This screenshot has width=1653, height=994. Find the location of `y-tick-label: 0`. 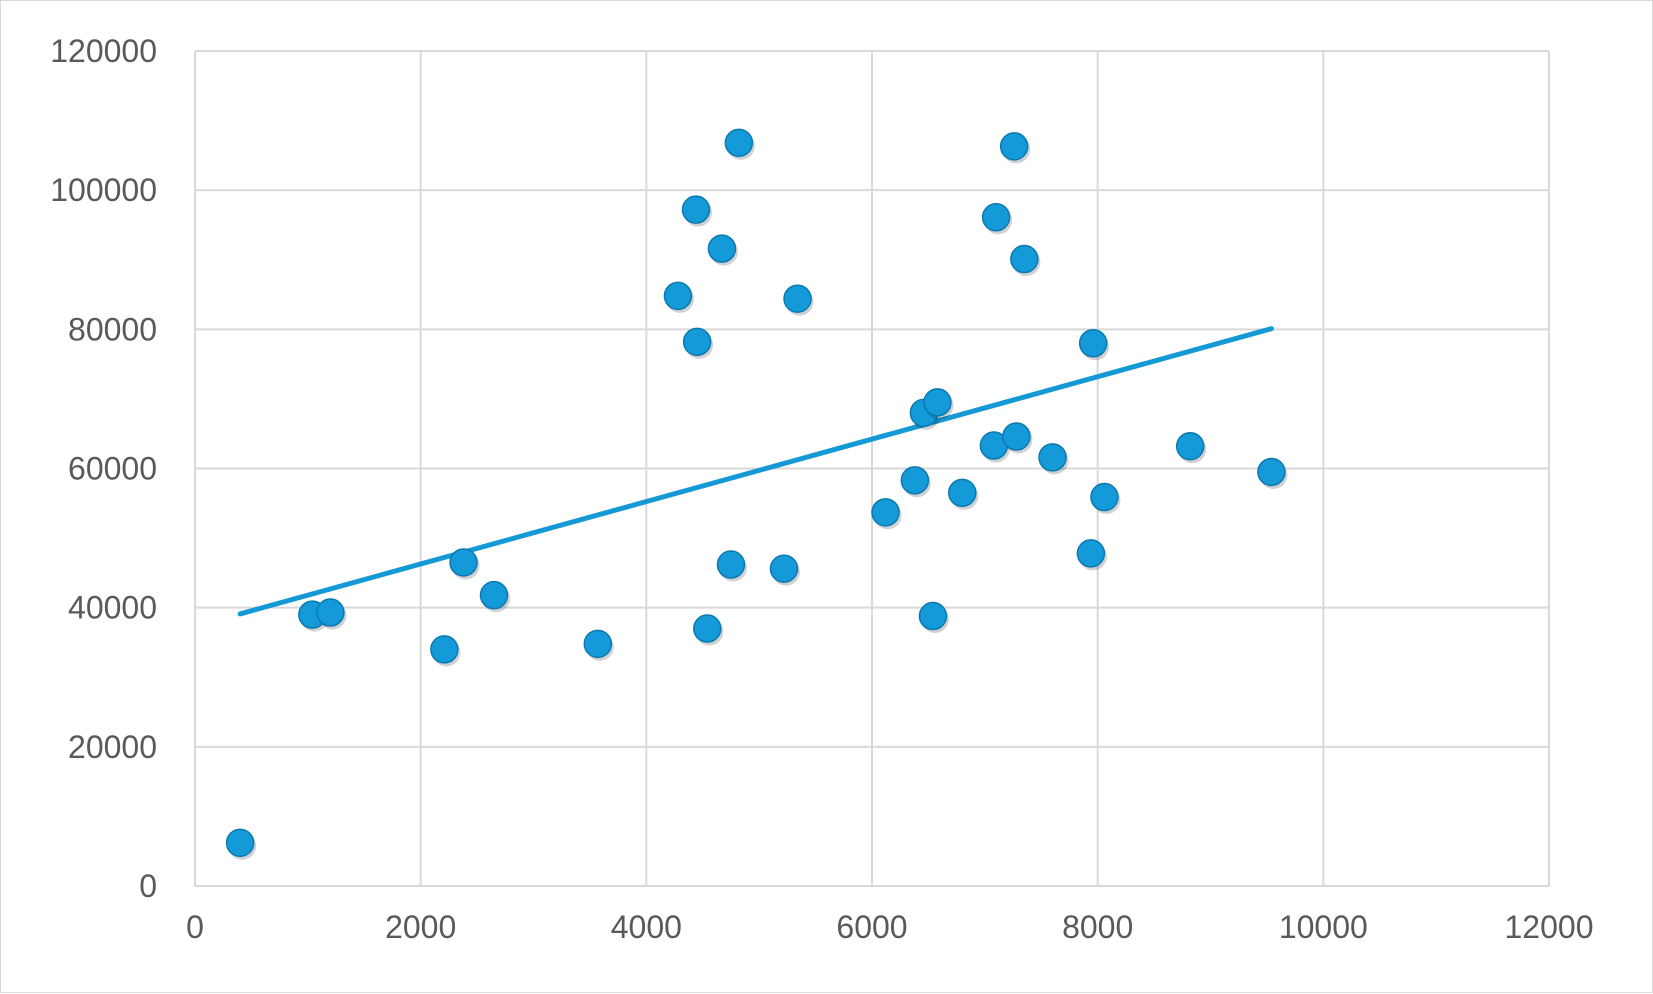

y-tick-label: 0 is located at coordinates (148, 886).